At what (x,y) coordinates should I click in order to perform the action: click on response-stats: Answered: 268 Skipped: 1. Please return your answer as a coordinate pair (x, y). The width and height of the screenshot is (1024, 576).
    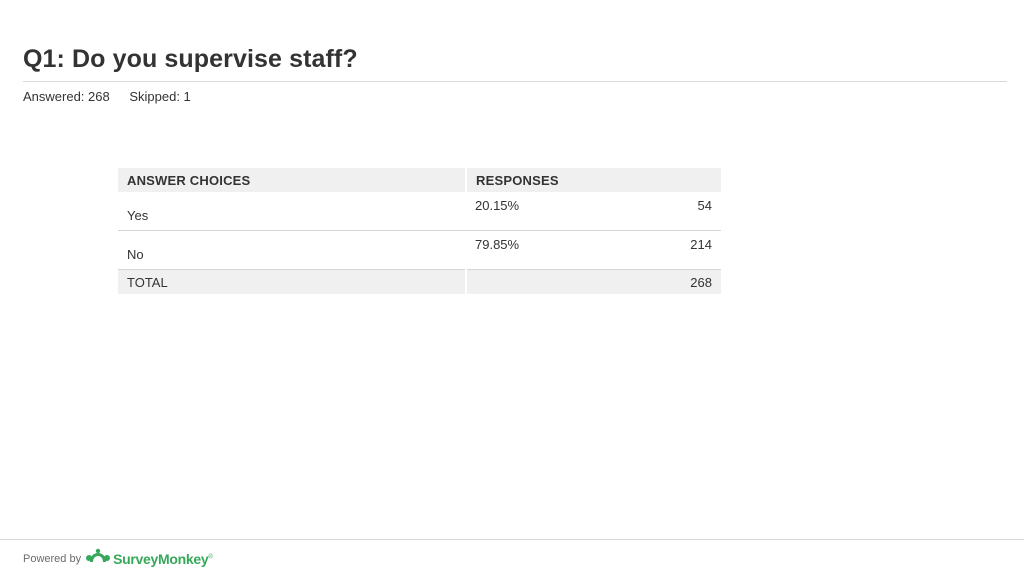
    Looking at the image, I should click on (107, 96).